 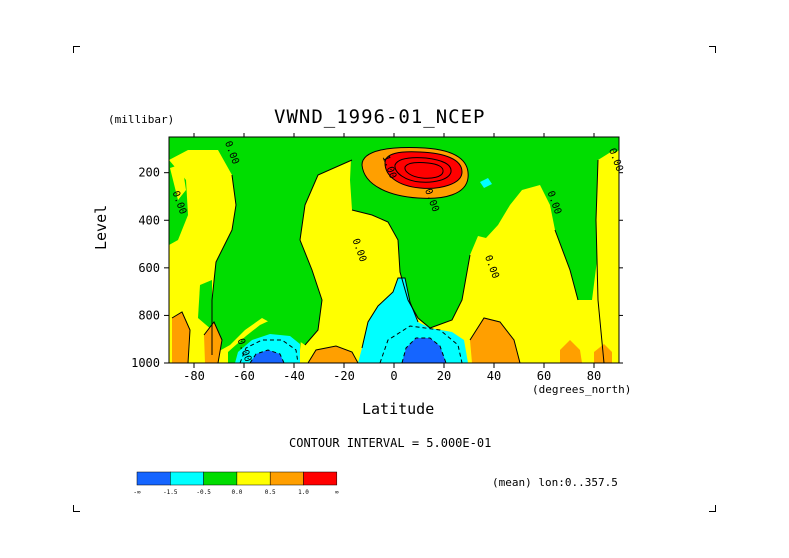 What do you see at coordinates (137, 492) in the screenshot?
I see `colorbar-label: -∞` at bounding box center [137, 492].